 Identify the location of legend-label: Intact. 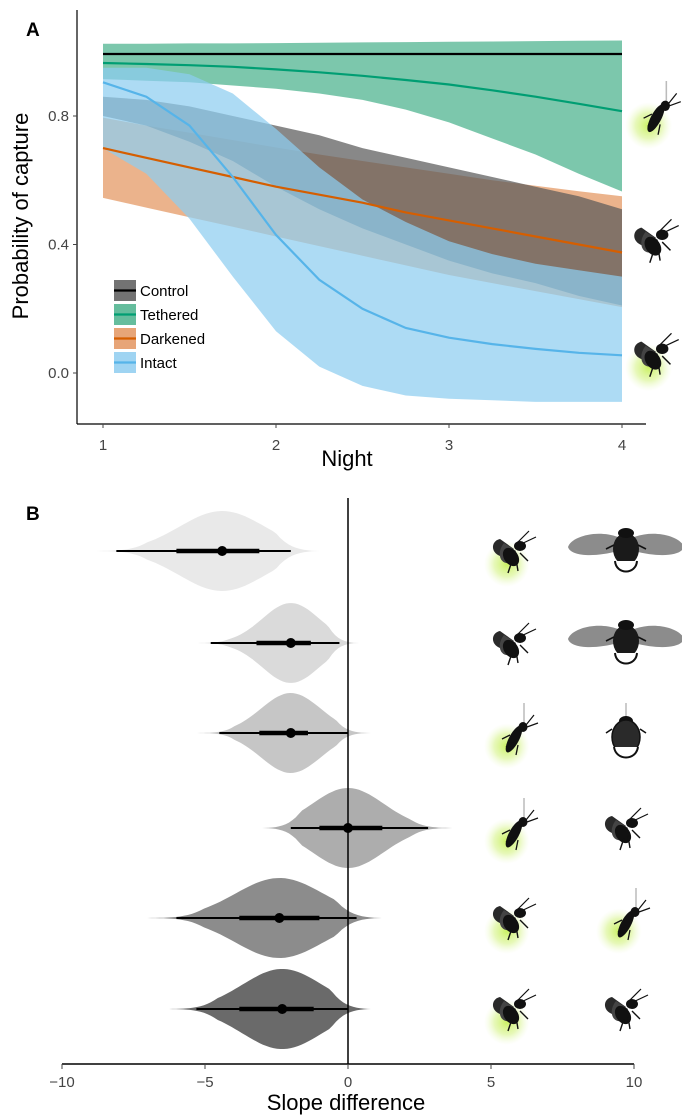
(159, 363).